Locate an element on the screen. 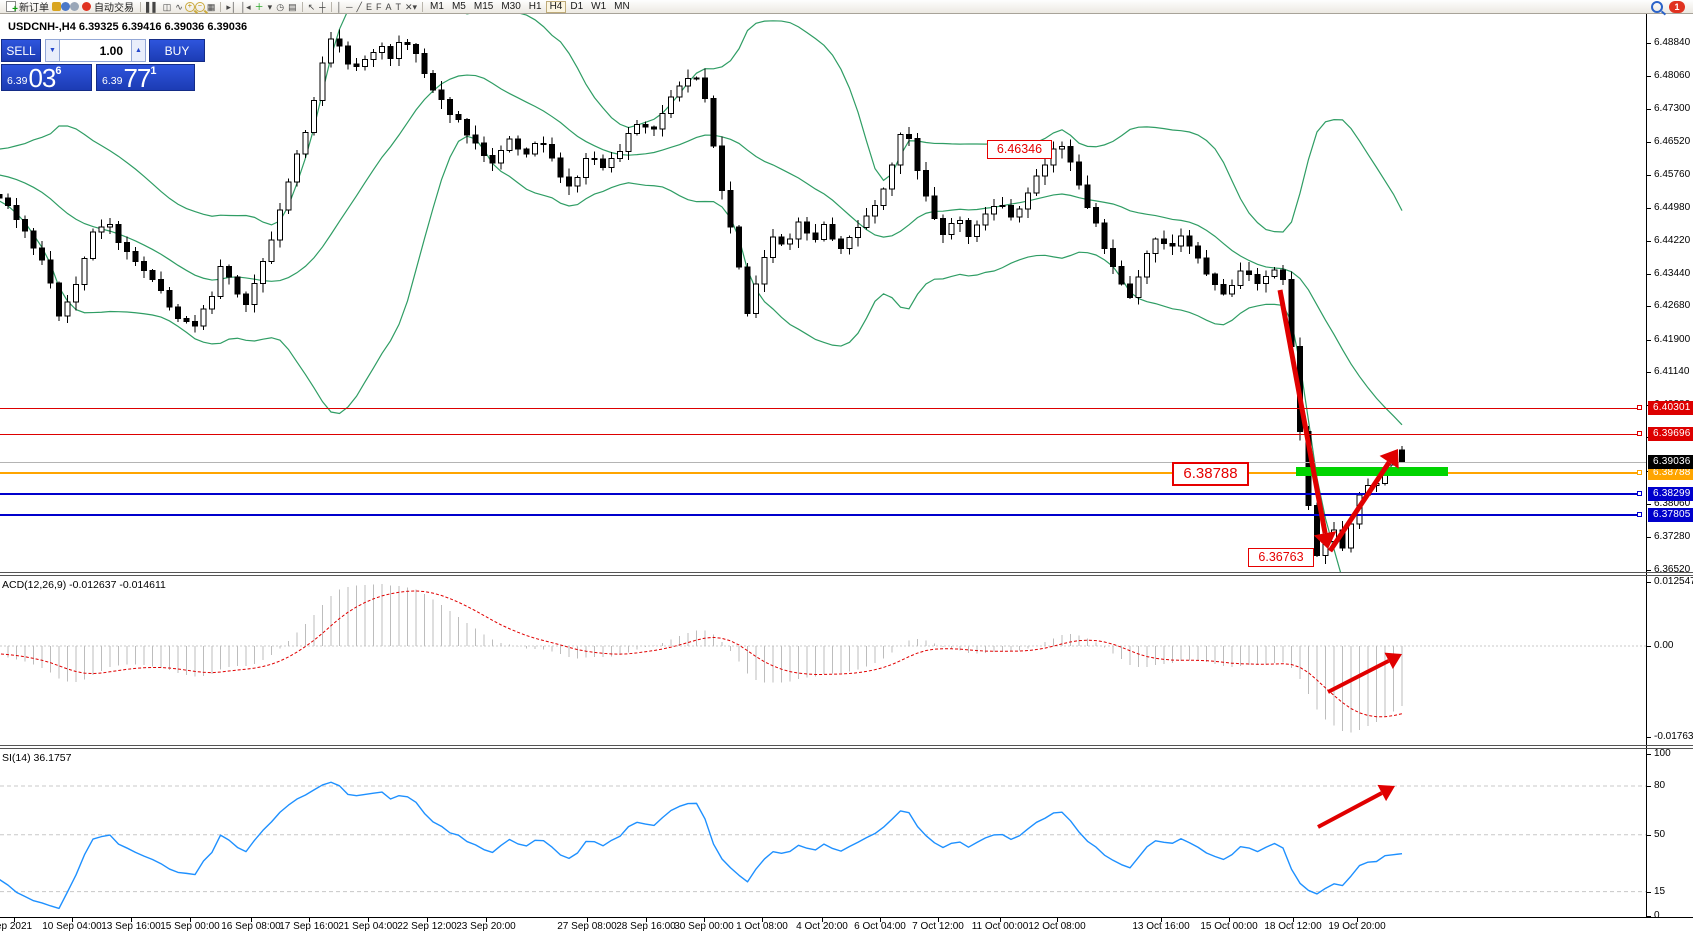 The height and width of the screenshot is (938, 1693). trade-panel-prices: 6.39 03 6 6.39 77 1 is located at coordinates (103, 77).